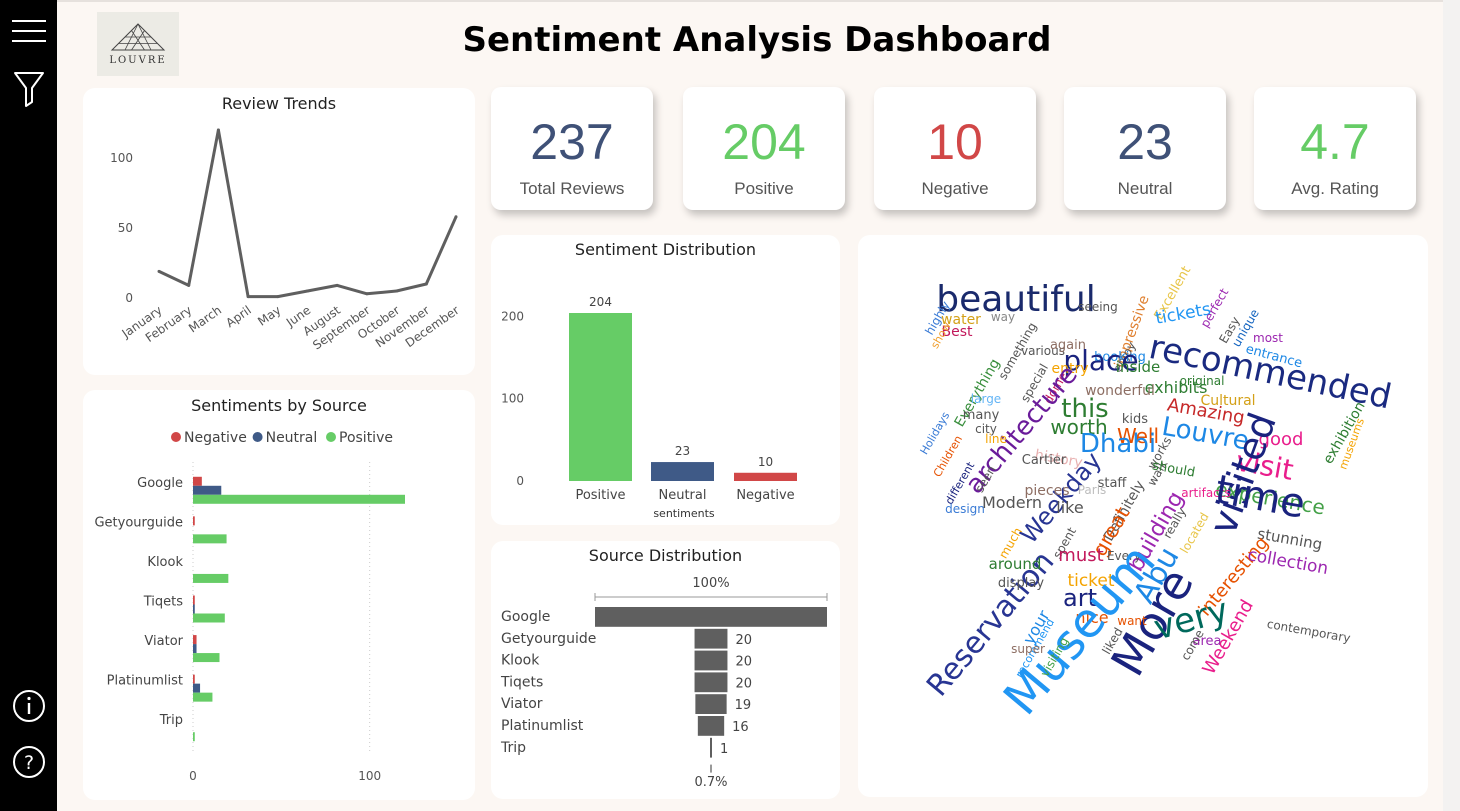  Describe the element at coordinates (1069, 507) in the screenshot. I see `word-cloud-word: like` at that location.